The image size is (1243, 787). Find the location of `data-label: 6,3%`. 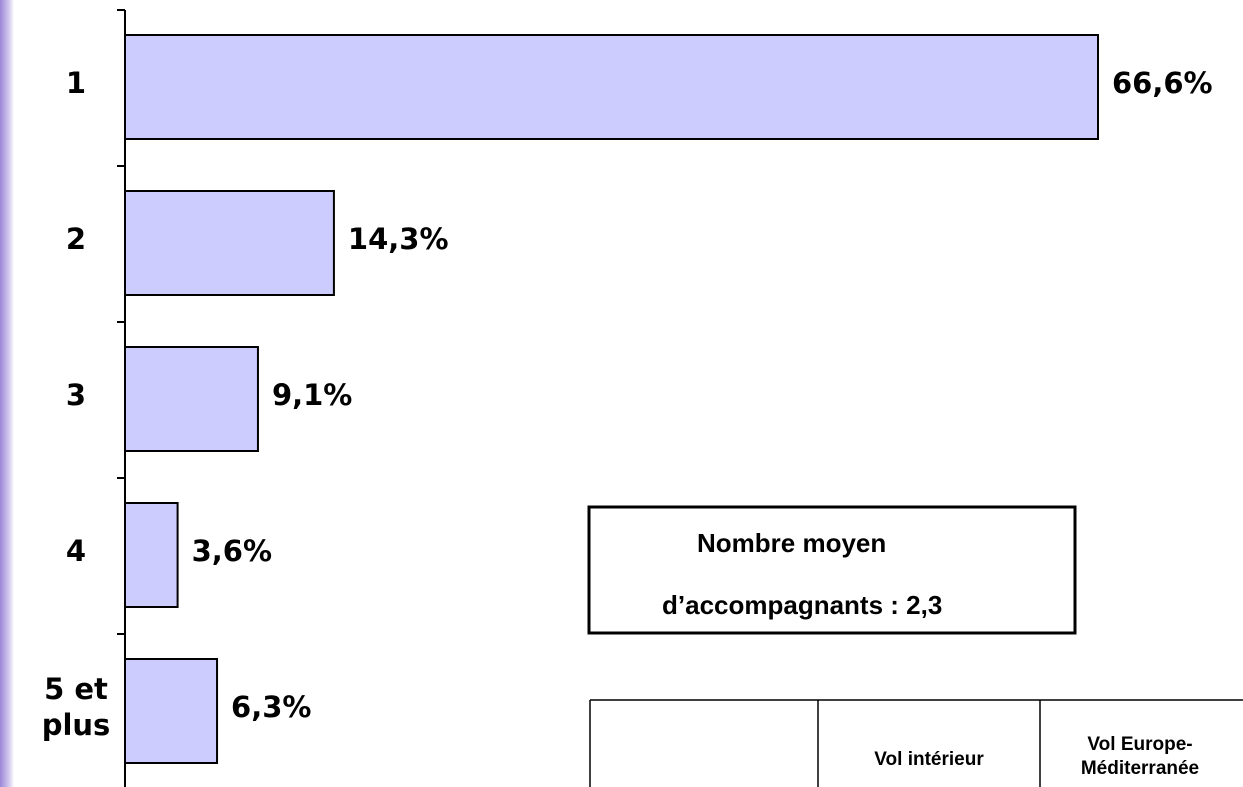

data-label: 6,3% is located at coordinates (271, 707).